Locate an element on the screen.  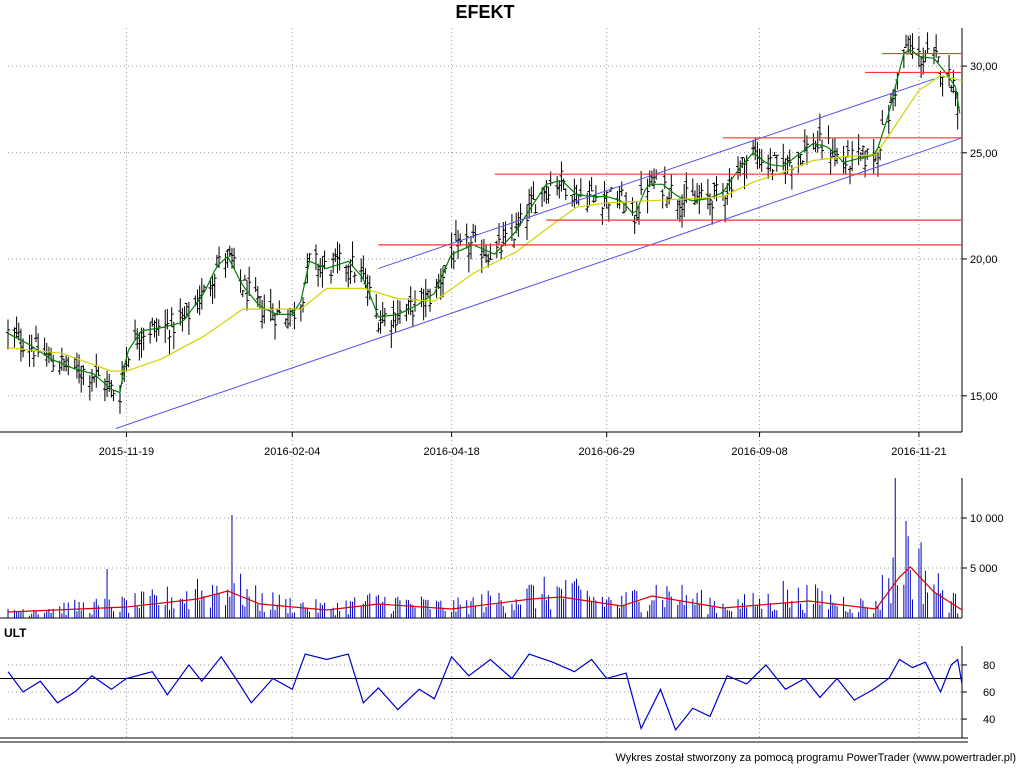
ult-y-tick-label: 40 is located at coordinates (989, 720).